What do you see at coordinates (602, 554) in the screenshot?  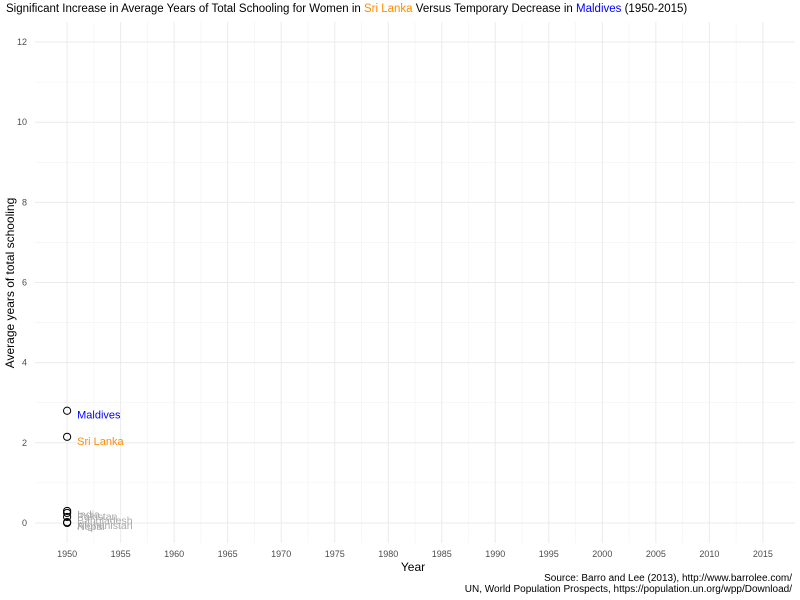 I see `x-tick-label: 2000` at bounding box center [602, 554].